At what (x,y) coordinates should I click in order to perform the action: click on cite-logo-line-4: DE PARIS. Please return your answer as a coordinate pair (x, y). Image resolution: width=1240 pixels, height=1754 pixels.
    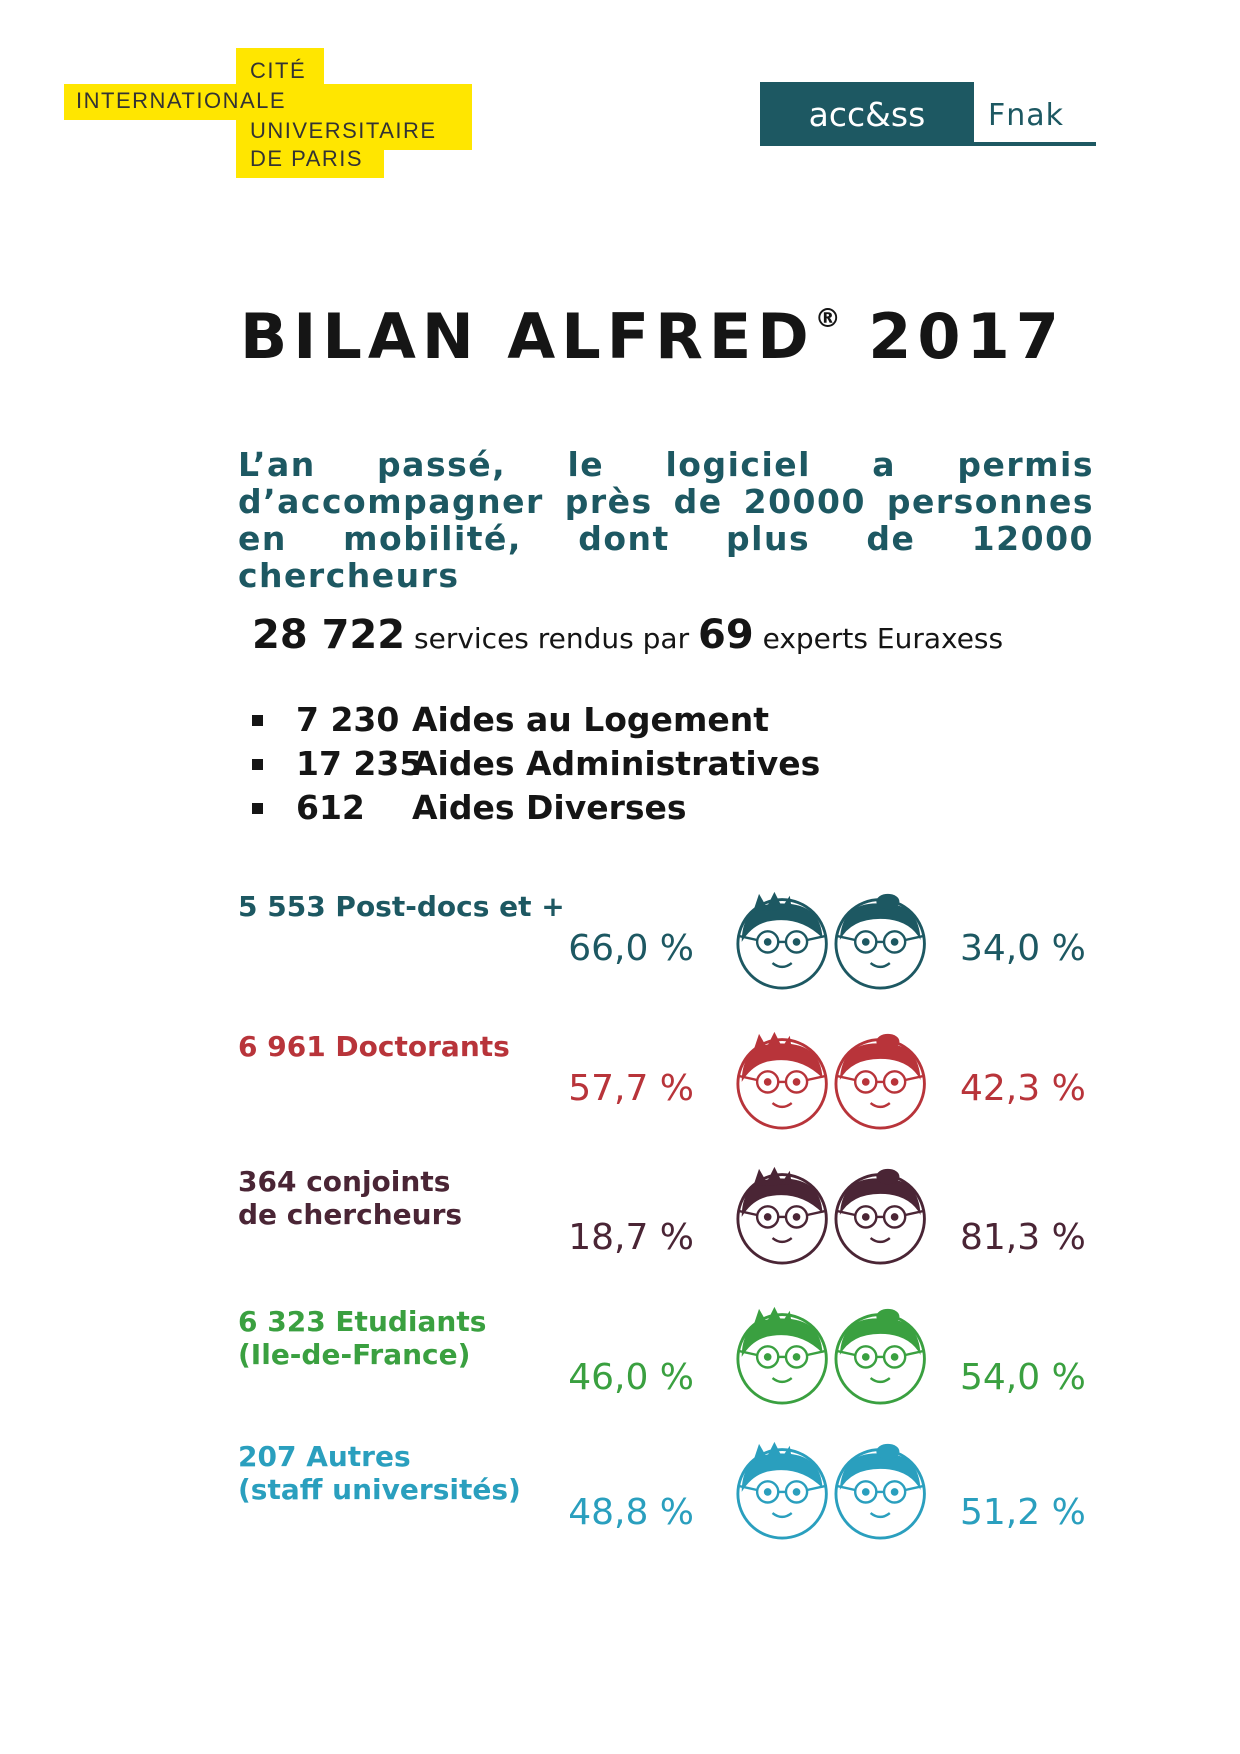
    Looking at the image, I should click on (307, 158).